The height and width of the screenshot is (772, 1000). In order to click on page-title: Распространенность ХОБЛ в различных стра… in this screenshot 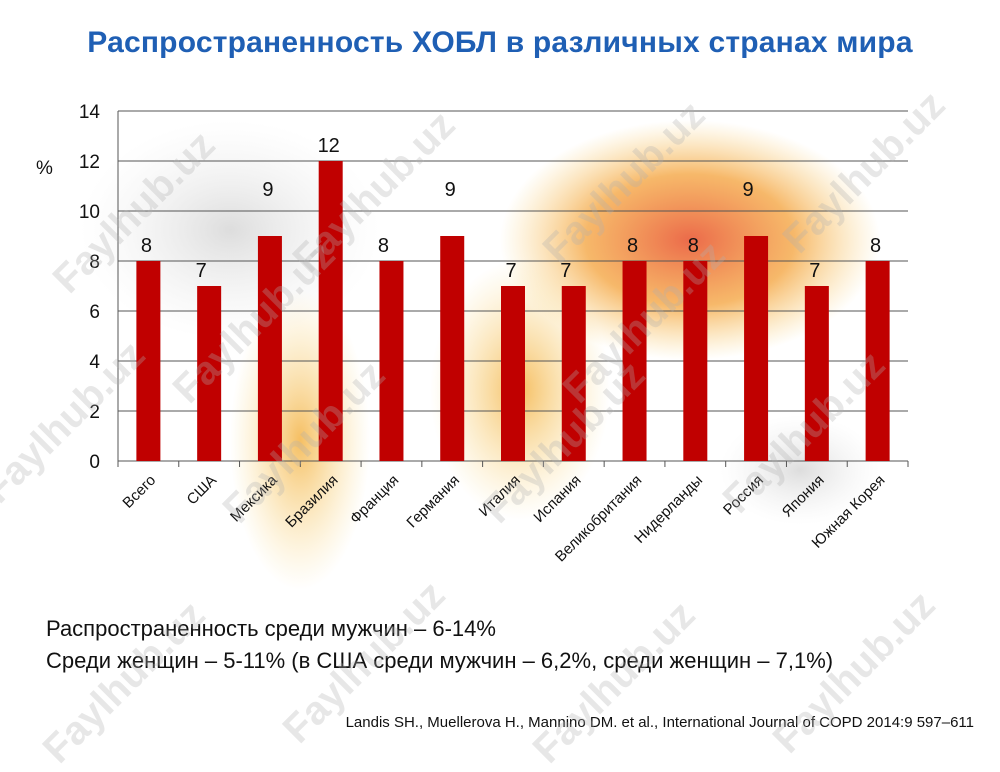, I will do `click(500, 42)`.